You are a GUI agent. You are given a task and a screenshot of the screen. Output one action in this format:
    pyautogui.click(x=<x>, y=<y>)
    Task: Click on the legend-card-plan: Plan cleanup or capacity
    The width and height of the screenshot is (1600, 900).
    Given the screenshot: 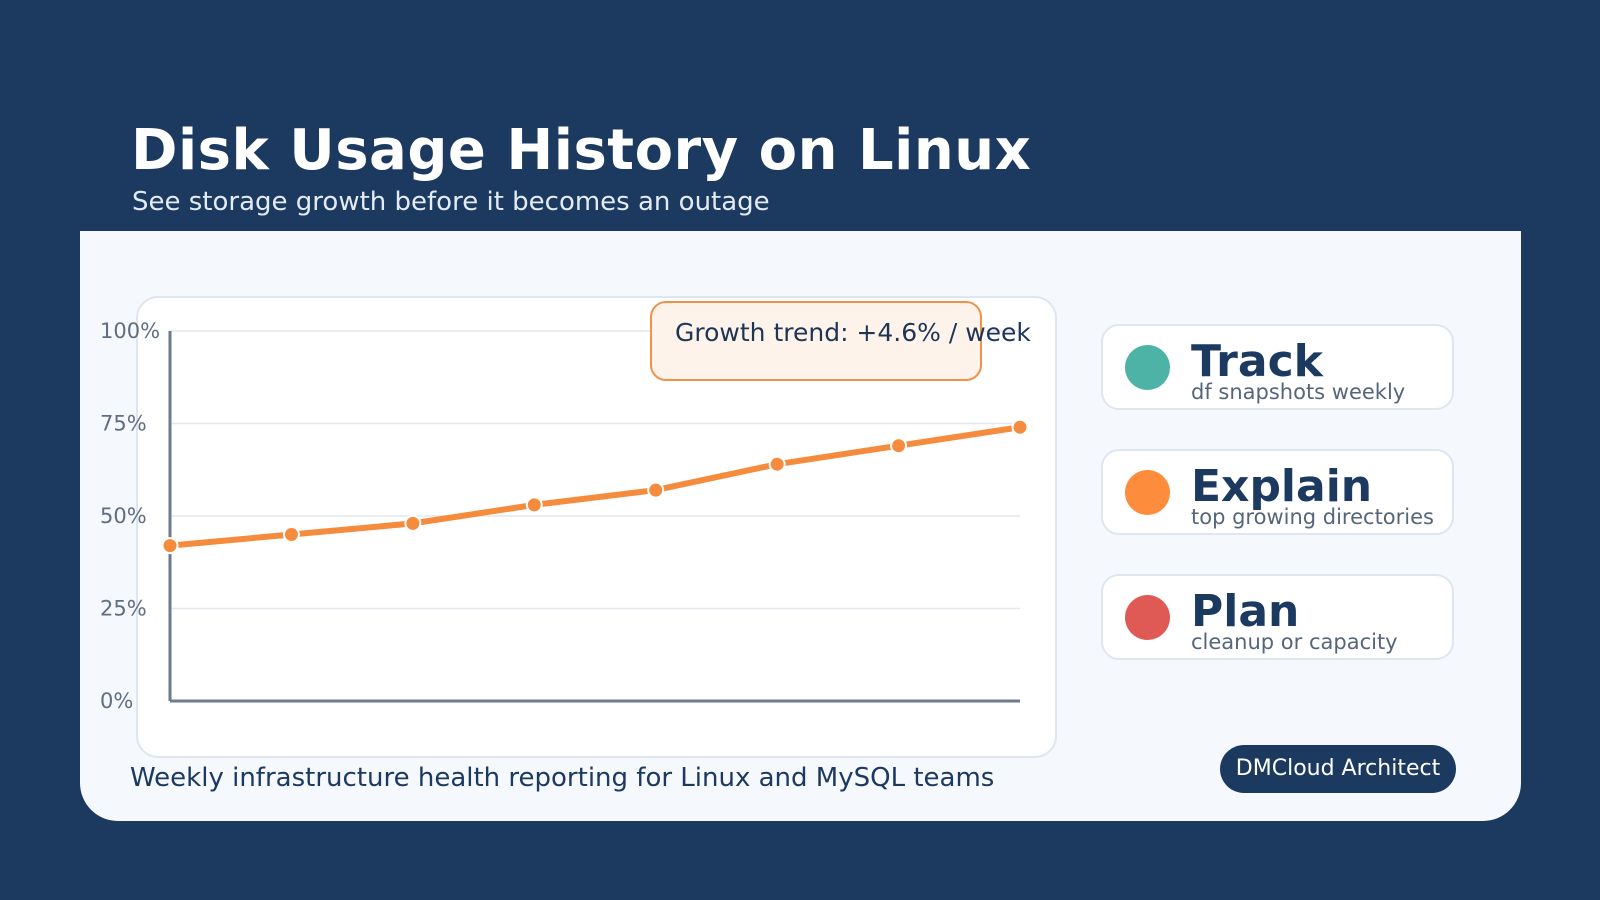 What is the action you would take?
    pyautogui.click(x=1277, y=617)
    